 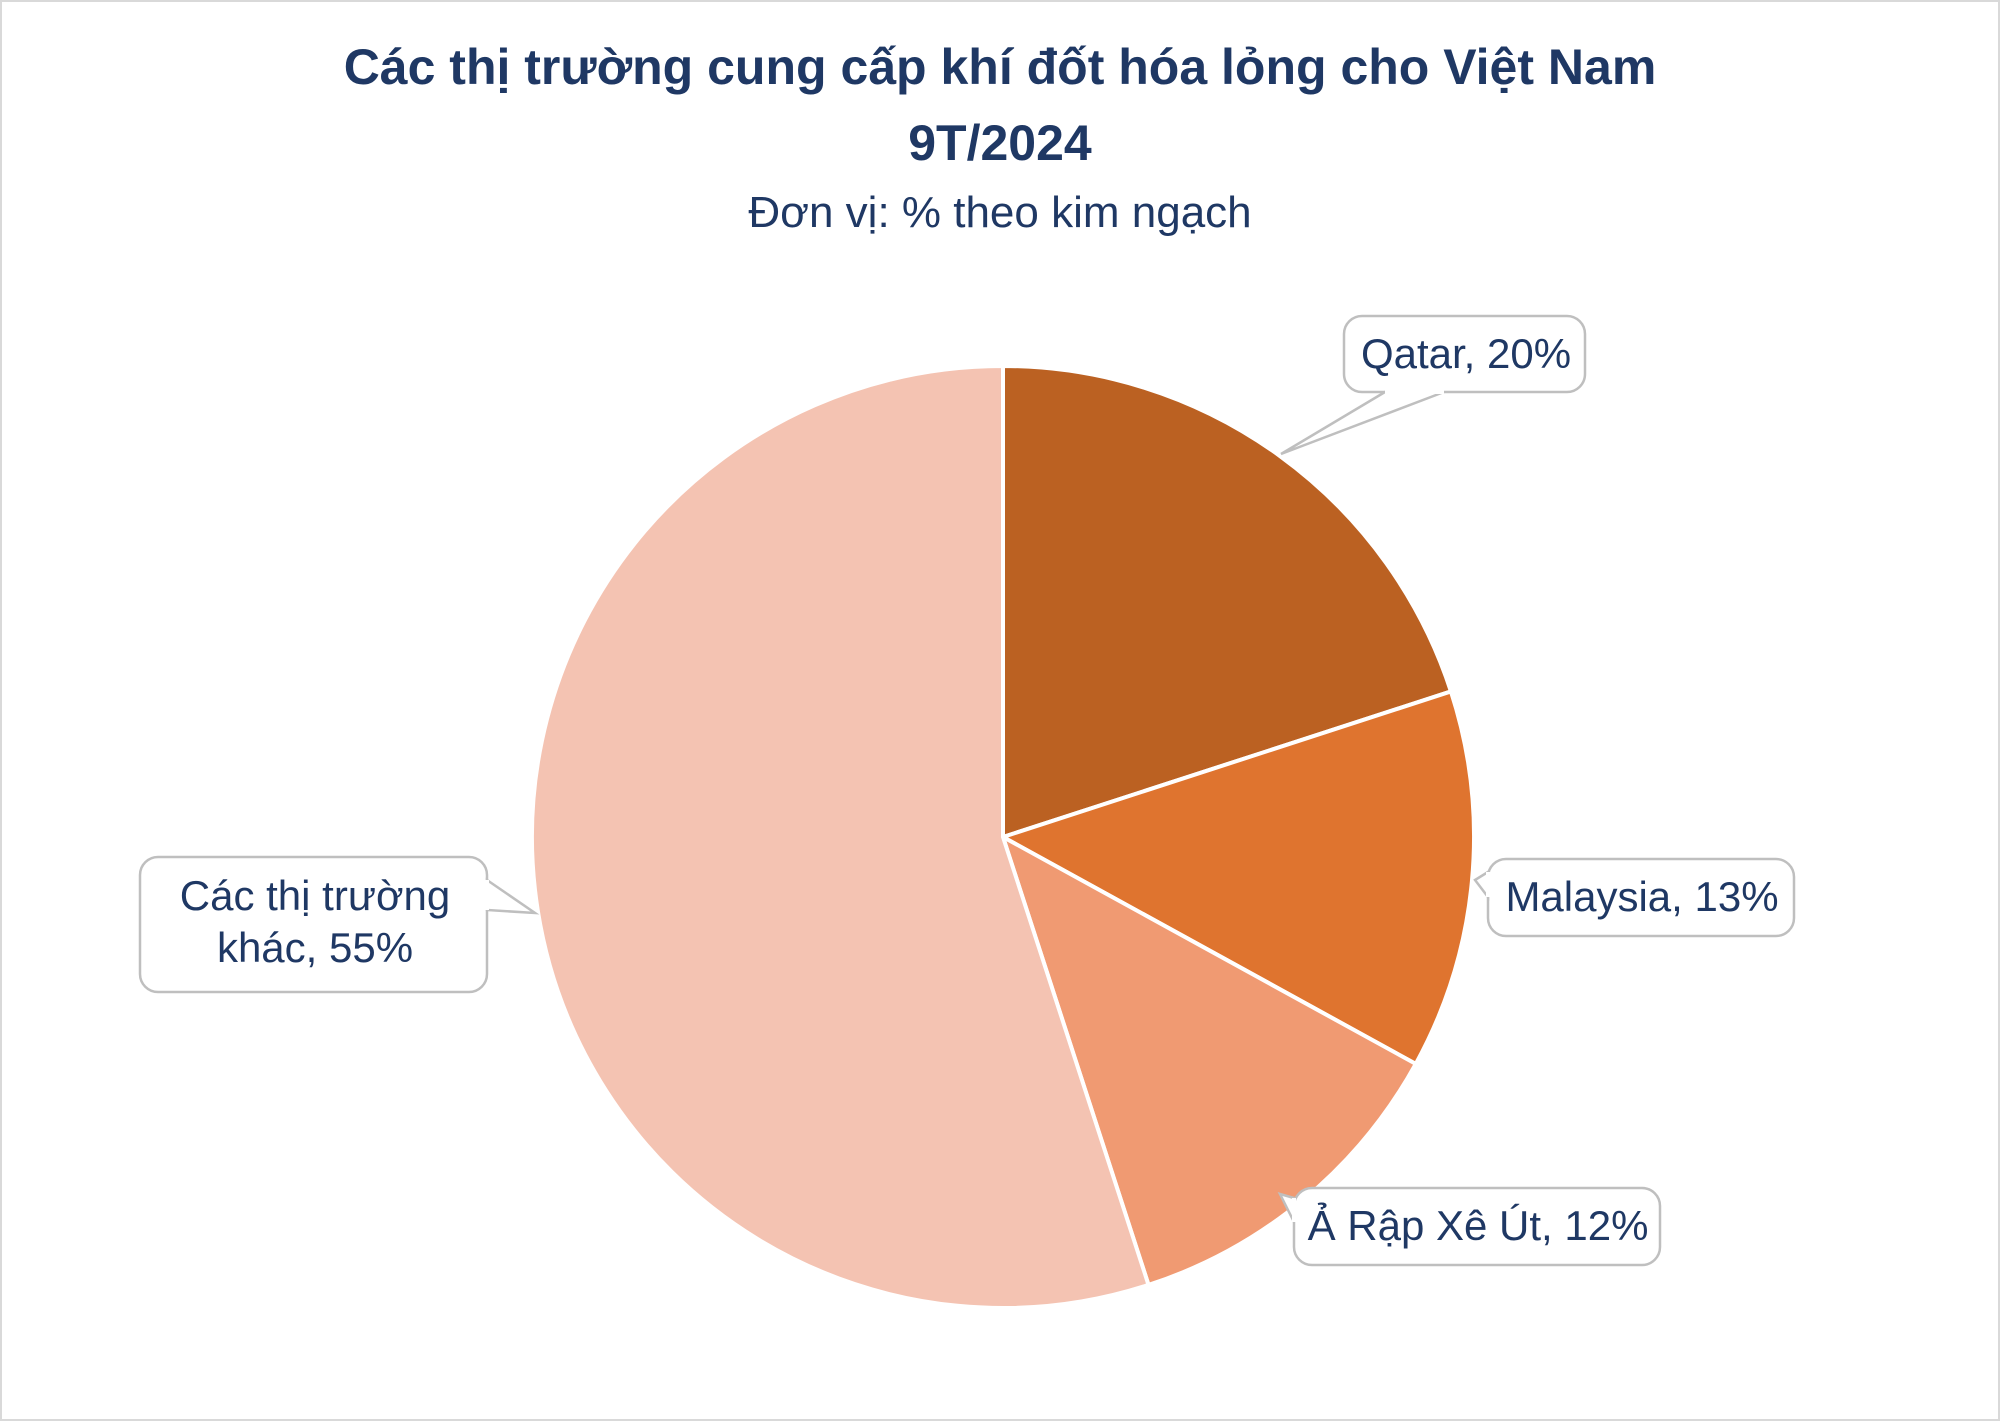 I want to click on data-label-others: Các thị trường khác, 55%, so click(x=315, y=922).